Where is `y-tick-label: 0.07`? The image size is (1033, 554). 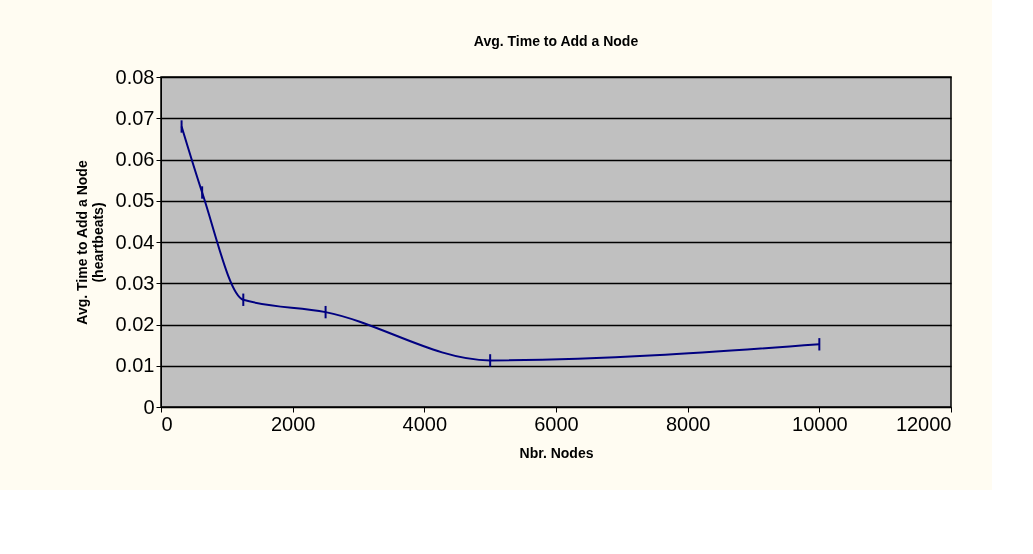 y-tick-label: 0.07 is located at coordinates (135, 117).